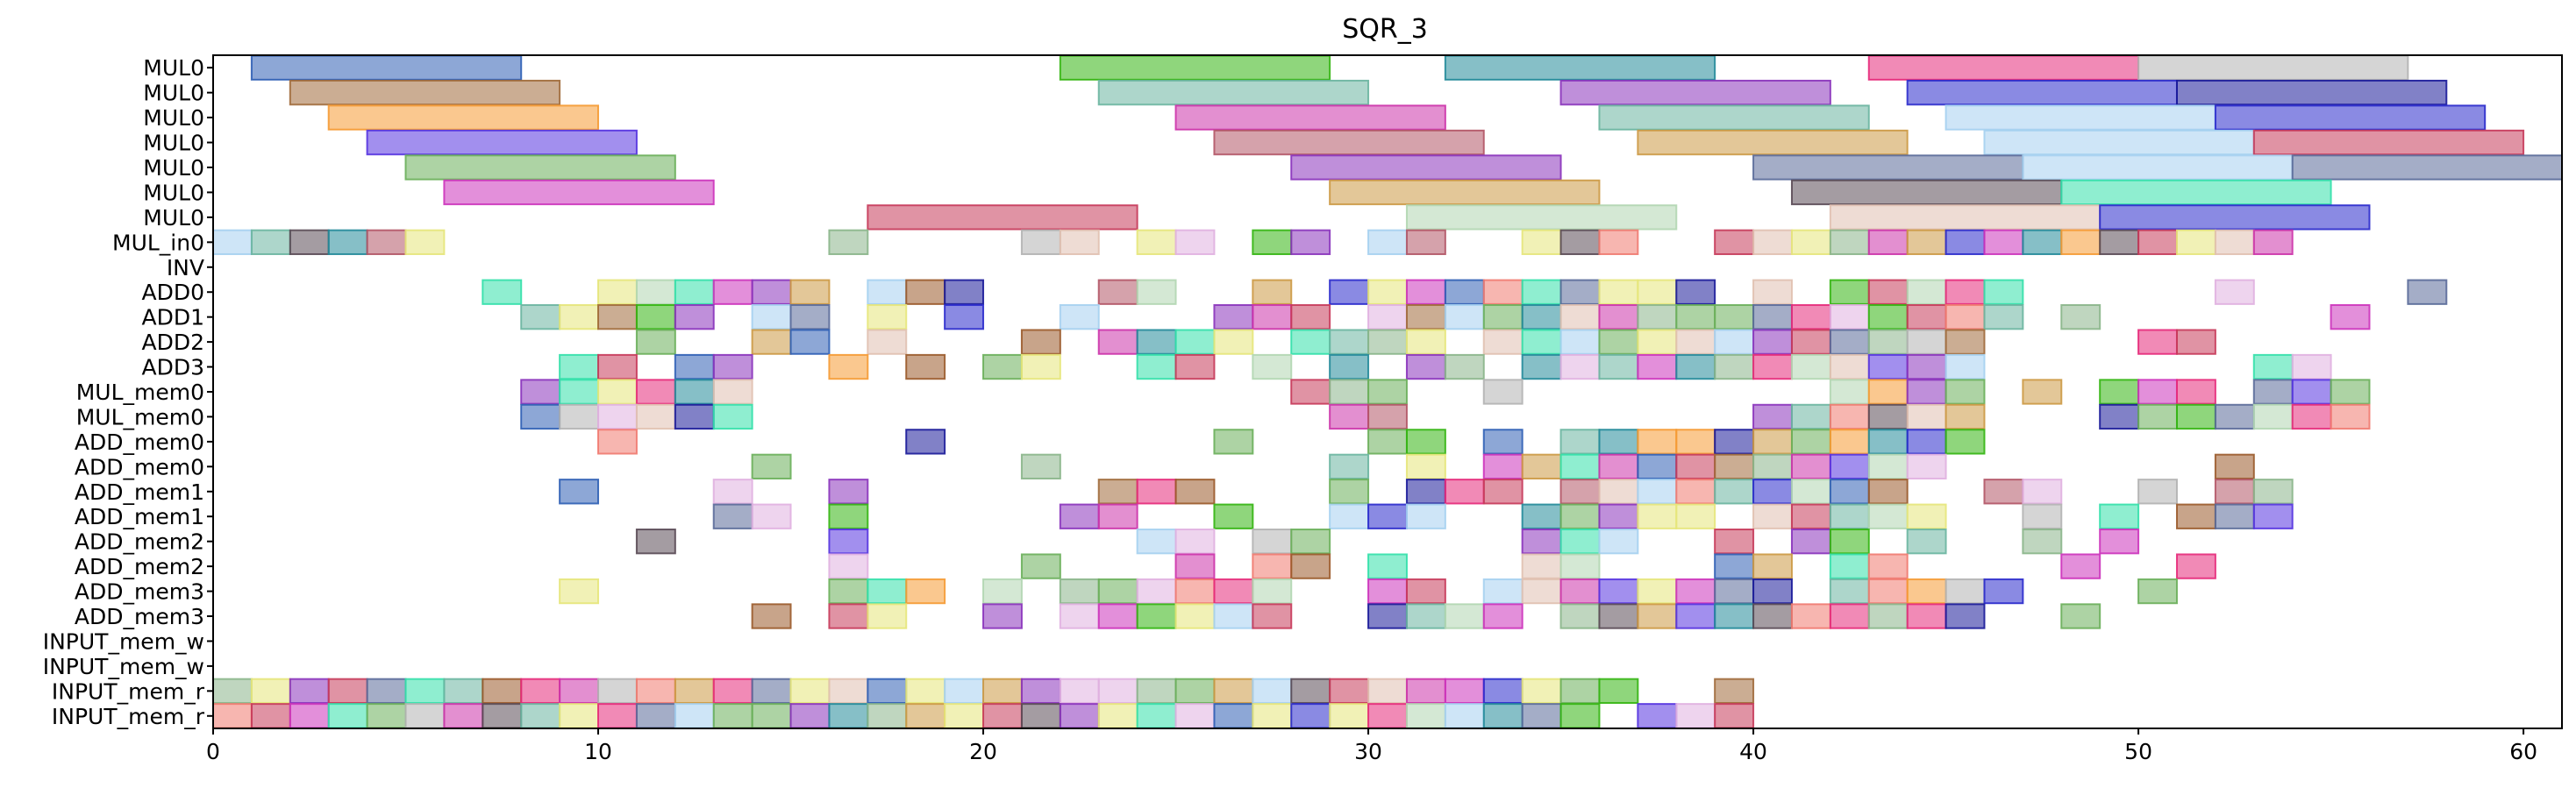 The width and height of the screenshot is (2576, 788). Describe the element at coordinates (173, 317) in the screenshot. I see `row-label: ADD1` at that location.